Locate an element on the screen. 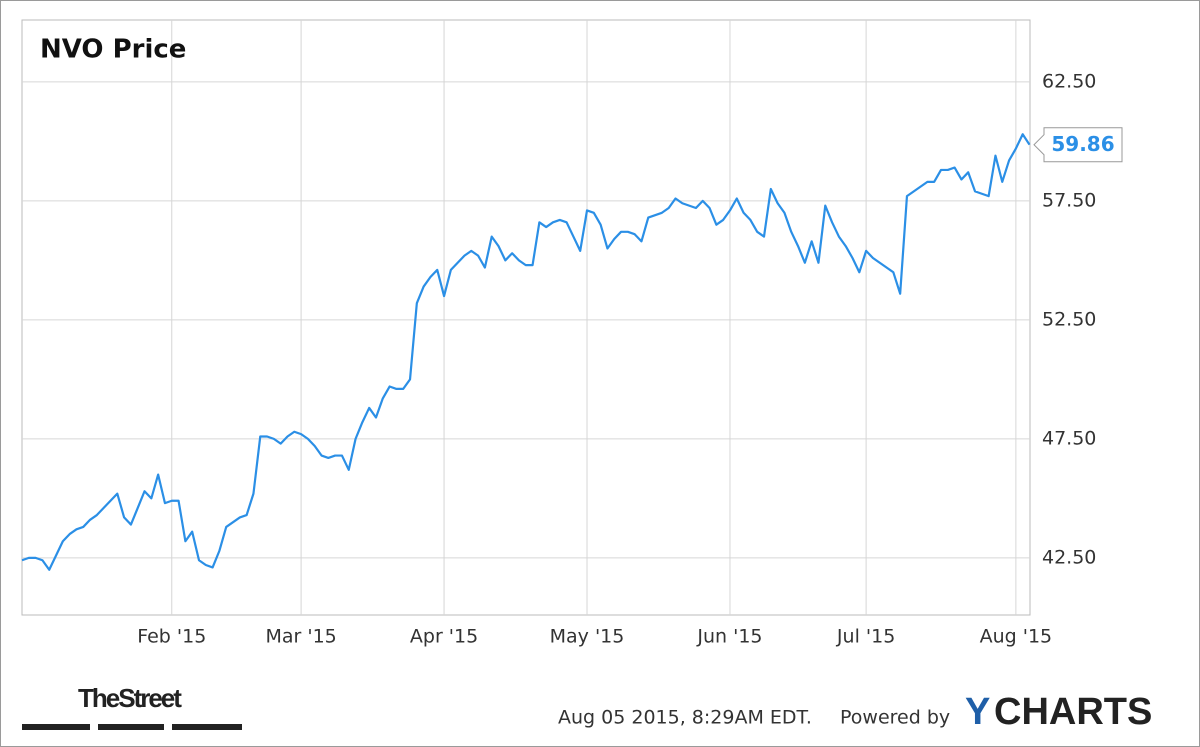 This screenshot has height=747, width=1200. y-tick-label: 52.50 is located at coordinates (1069, 319).